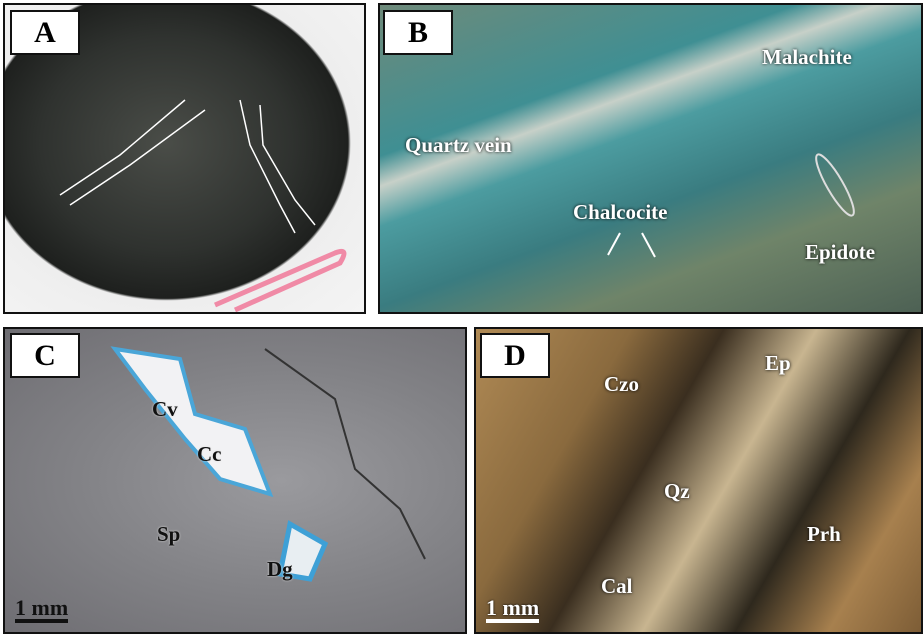  Describe the element at coordinates (677, 491) in the screenshot. I see `annotation: Qz` at that location.